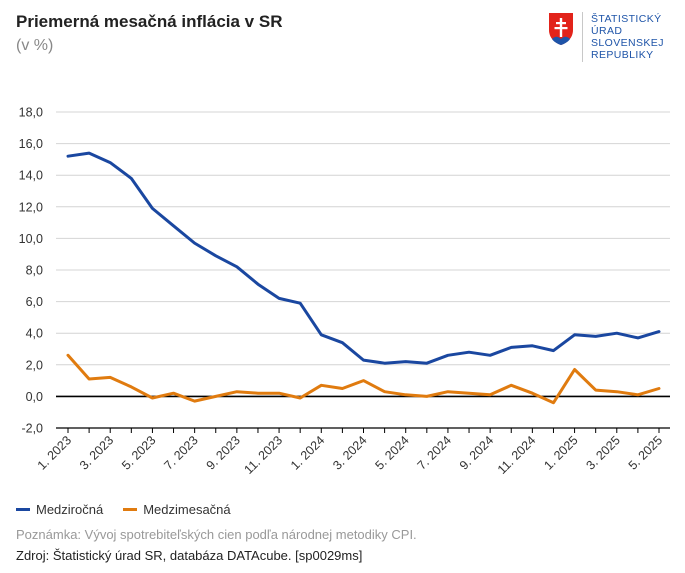 The width and height of the screenshot is (685, 573). Describe the element at coordinates (349, 452) in the screenshot. I see `x-tick-label: 3. 2024` at that location.